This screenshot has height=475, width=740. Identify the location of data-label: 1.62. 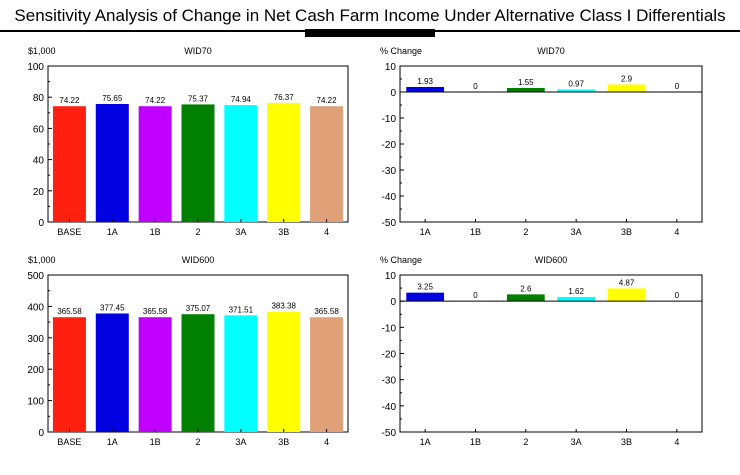
(576, 291).